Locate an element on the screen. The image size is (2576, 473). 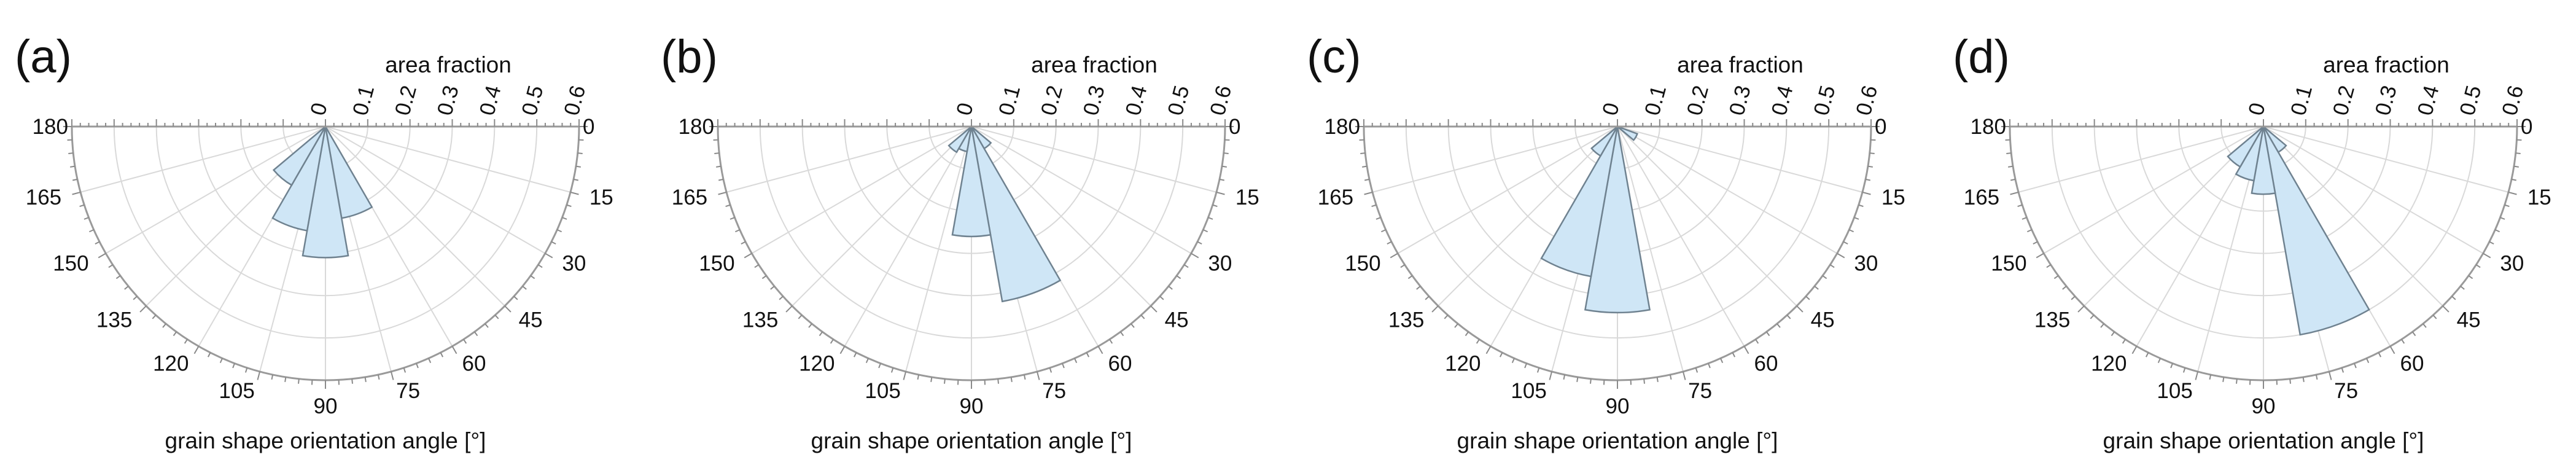
angle-tick-label: 0 is located at coordinates (2526, 127).